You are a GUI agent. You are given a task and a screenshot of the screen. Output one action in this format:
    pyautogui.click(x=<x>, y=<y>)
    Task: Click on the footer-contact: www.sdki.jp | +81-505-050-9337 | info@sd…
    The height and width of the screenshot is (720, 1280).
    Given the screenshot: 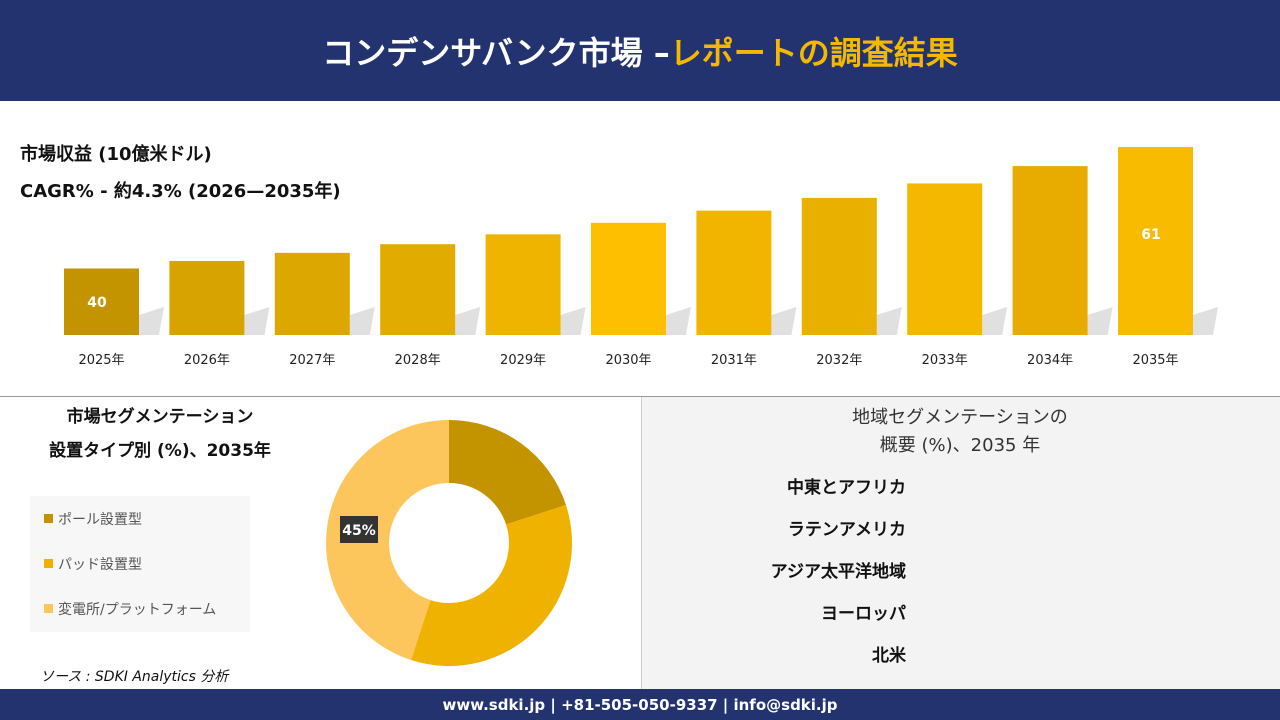 What is the action you would take?
    pyautogui.click(x=640, y=704)
    